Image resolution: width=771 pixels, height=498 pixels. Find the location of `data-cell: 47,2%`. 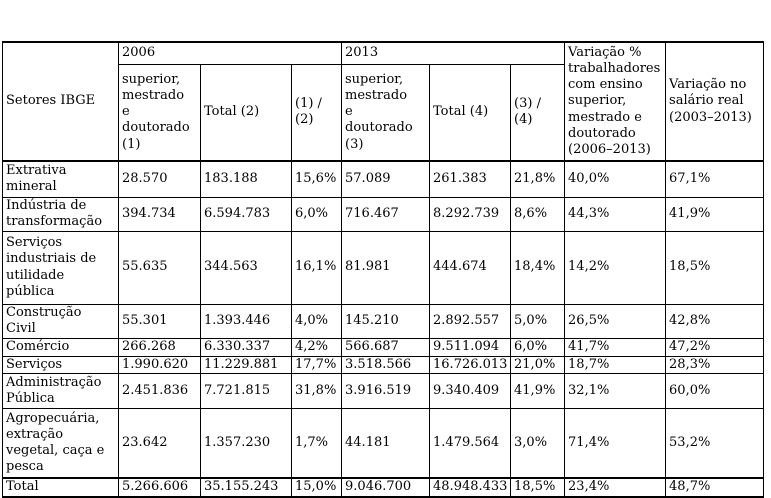

data-cell: 47,2% is located at coordinates (715, 347).